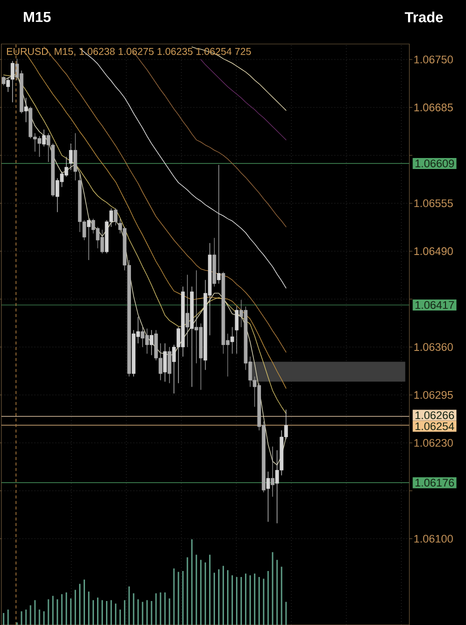  I want to click on y-tick-label: 1.06230, so click(433, 443).